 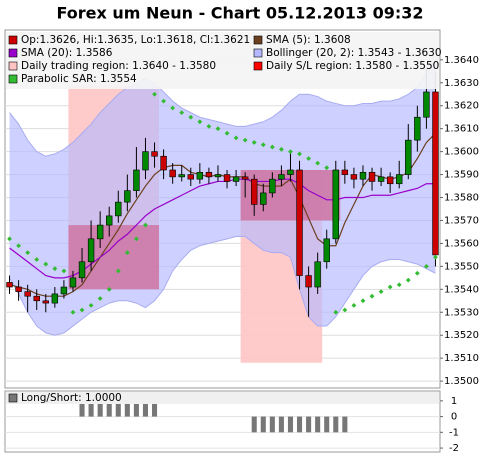 What do you see at coordinates (461, 289) in the screenshot?
I see `y-tick-label: 1.3540` at bounding box center [461, 289].